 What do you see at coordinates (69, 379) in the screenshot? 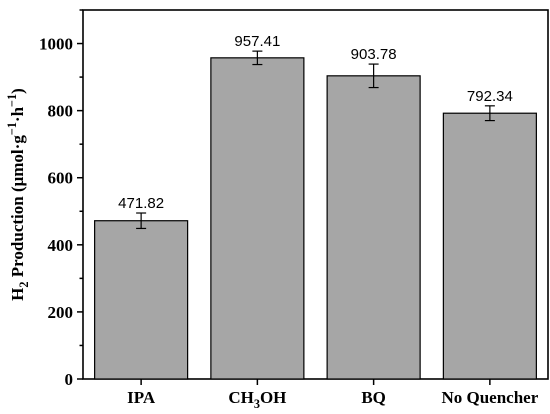
I see `y-tick-label: 0` at bounding box center [69, 379].